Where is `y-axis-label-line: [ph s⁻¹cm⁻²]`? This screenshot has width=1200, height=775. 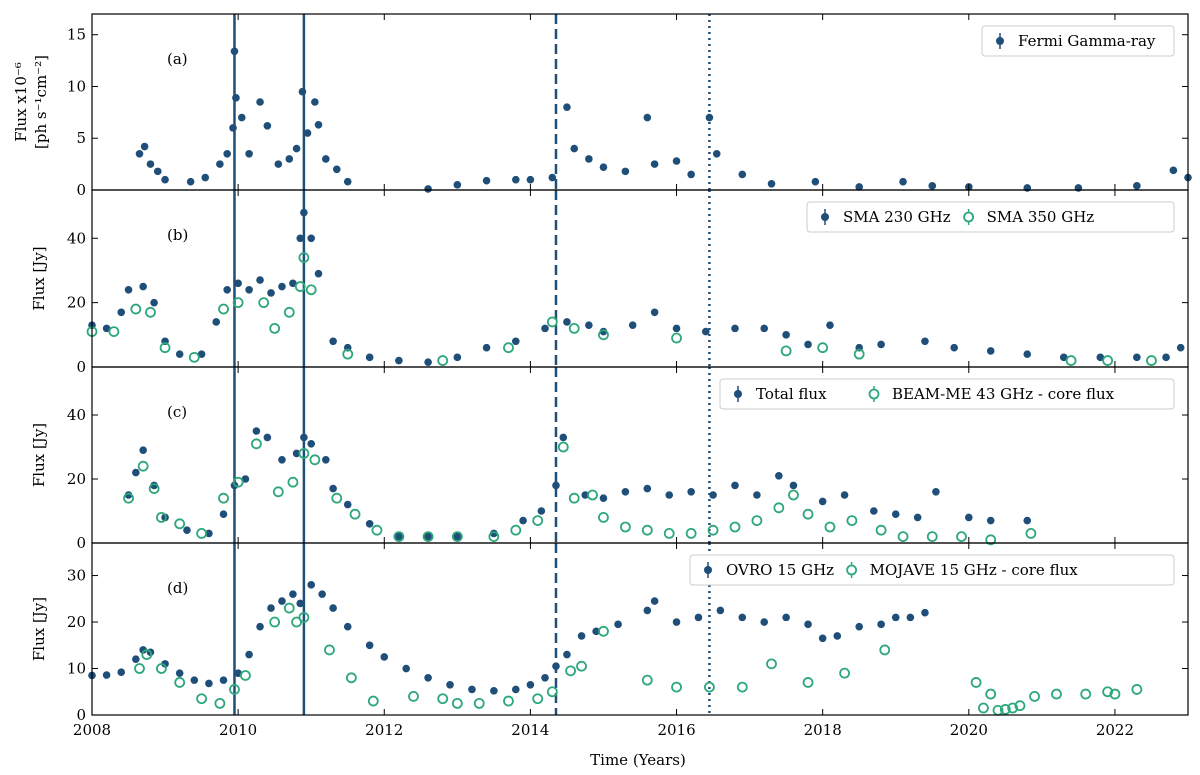 y-axis-label-line: [ph s⁻¹cm⁻²] is located at coordinates (41, 102).